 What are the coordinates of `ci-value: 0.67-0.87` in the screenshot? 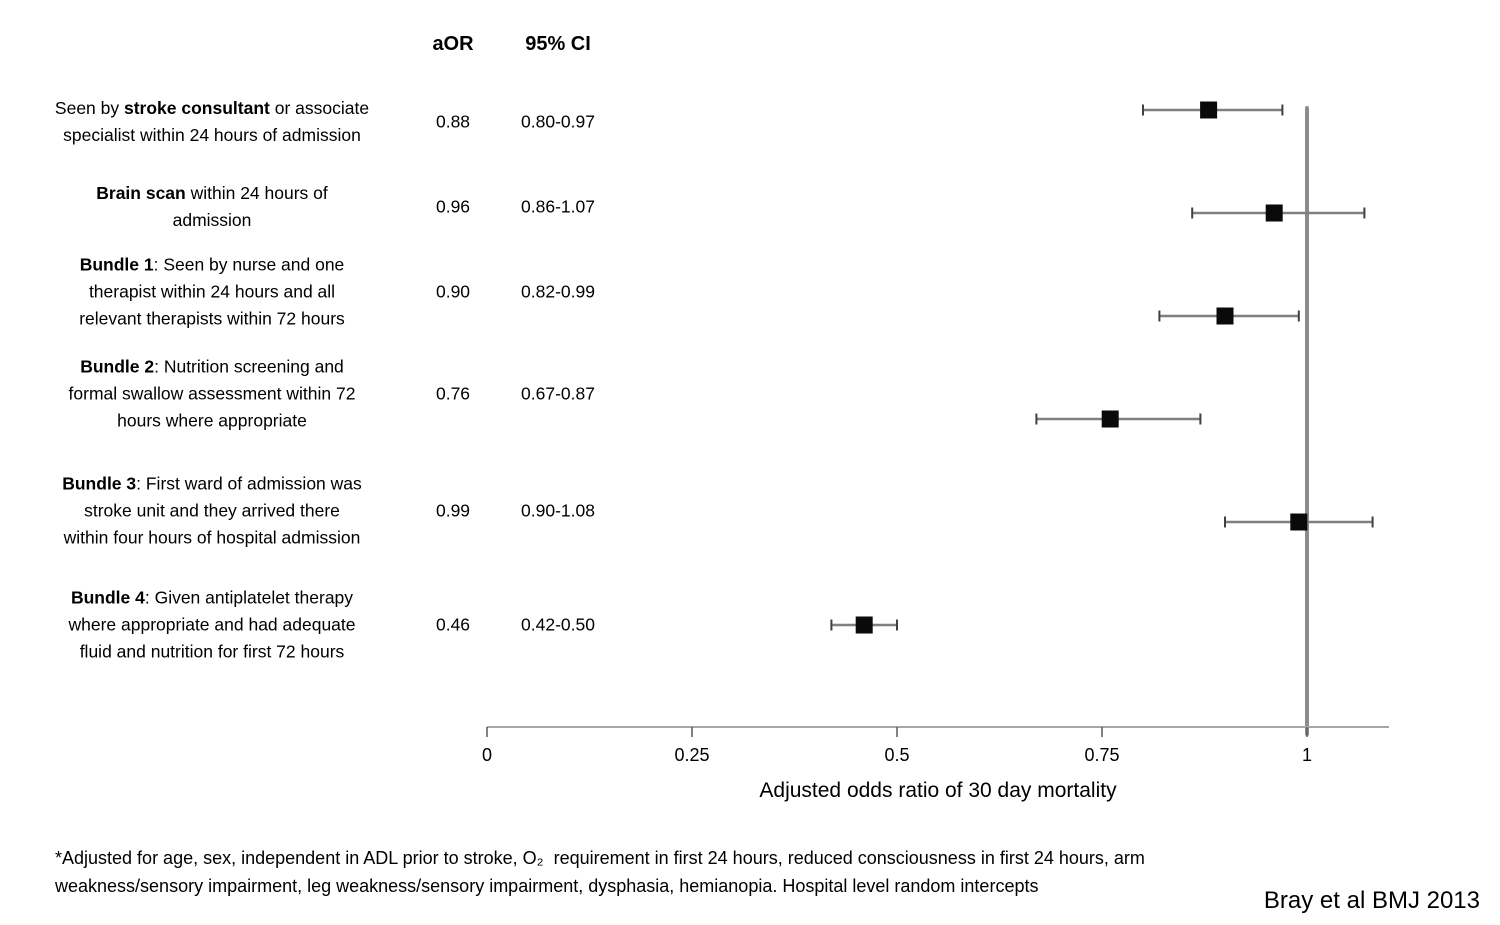 It's located at (558, 393).